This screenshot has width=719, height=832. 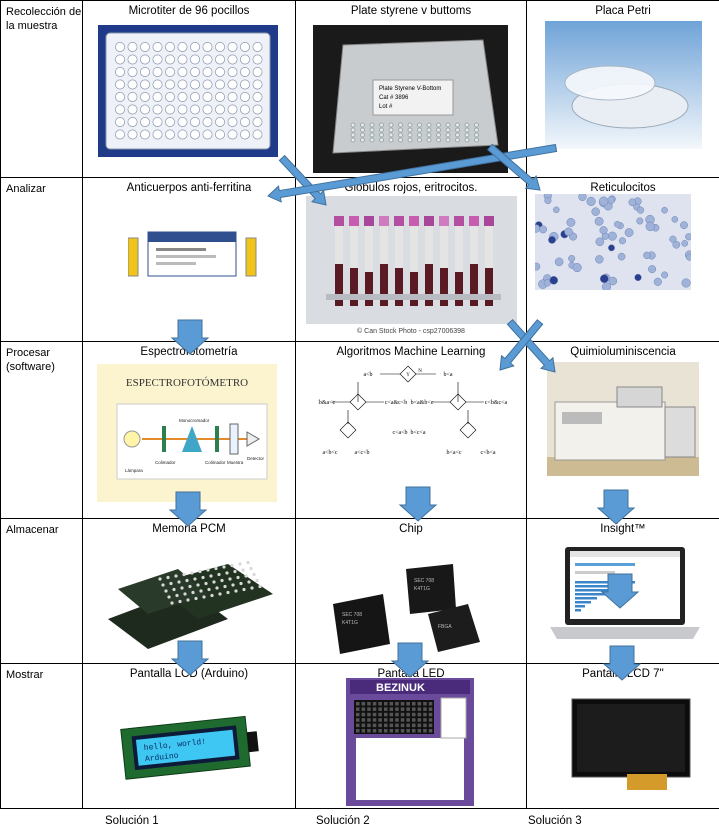 I want to click on diagram-label: Monocromador, so click(x=194, y=420).